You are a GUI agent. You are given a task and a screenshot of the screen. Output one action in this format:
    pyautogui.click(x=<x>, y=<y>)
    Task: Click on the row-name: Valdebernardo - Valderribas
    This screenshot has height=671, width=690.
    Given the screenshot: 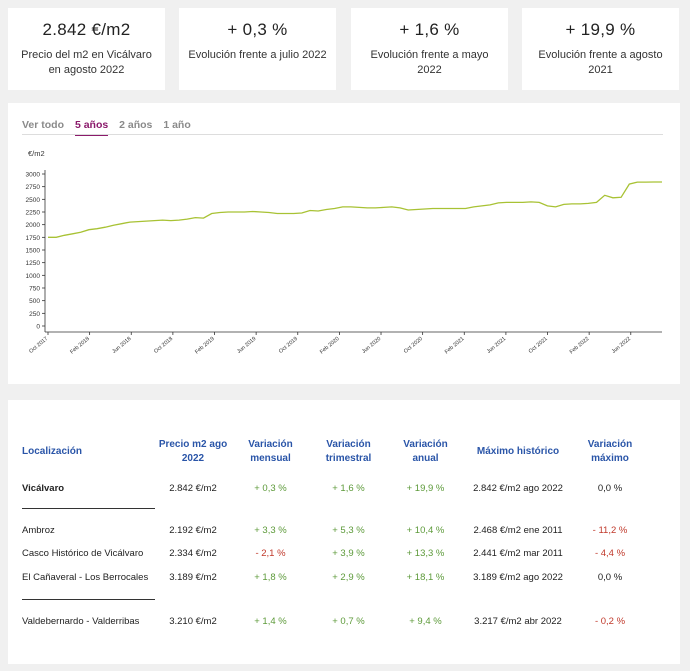 What is the action you would take?
    pyautogui.click(x=81, y=621)
    